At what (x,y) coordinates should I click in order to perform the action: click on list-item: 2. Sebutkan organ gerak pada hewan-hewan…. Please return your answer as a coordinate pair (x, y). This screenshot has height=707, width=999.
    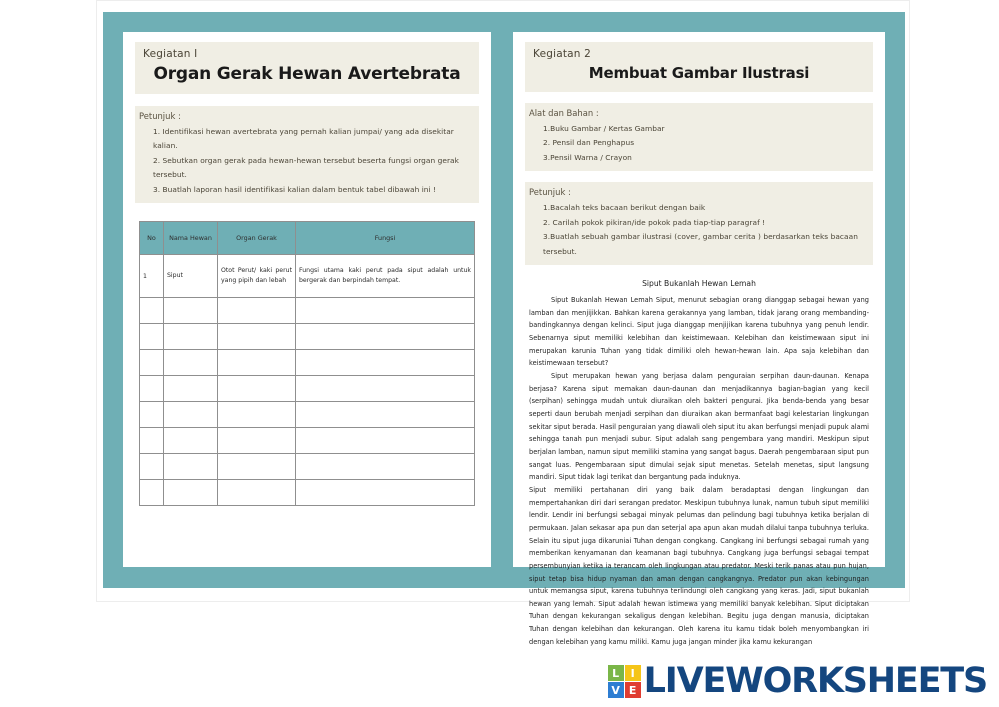
    Looking at the image, I should click on (306, 167).